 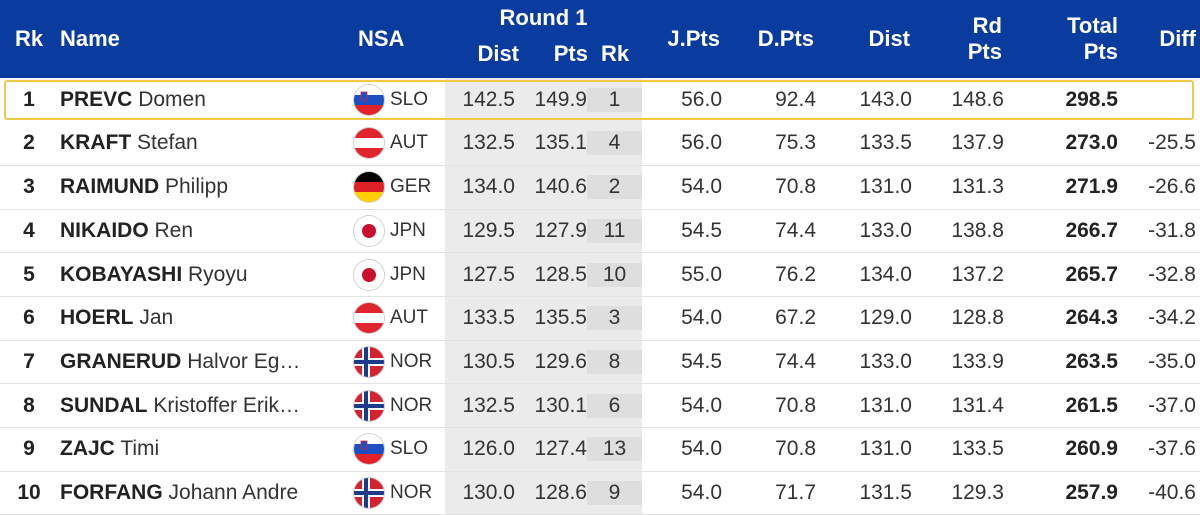 I want to click on header-diff: Diff, so click(x=1166, y=39).